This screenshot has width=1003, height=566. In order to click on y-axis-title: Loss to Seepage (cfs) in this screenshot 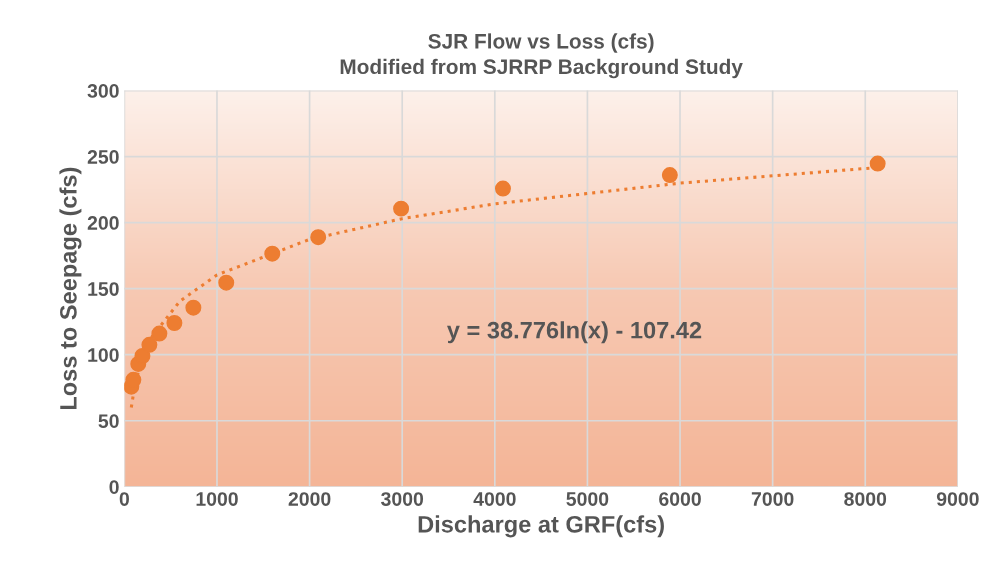, I will do `click(70, 288)`.